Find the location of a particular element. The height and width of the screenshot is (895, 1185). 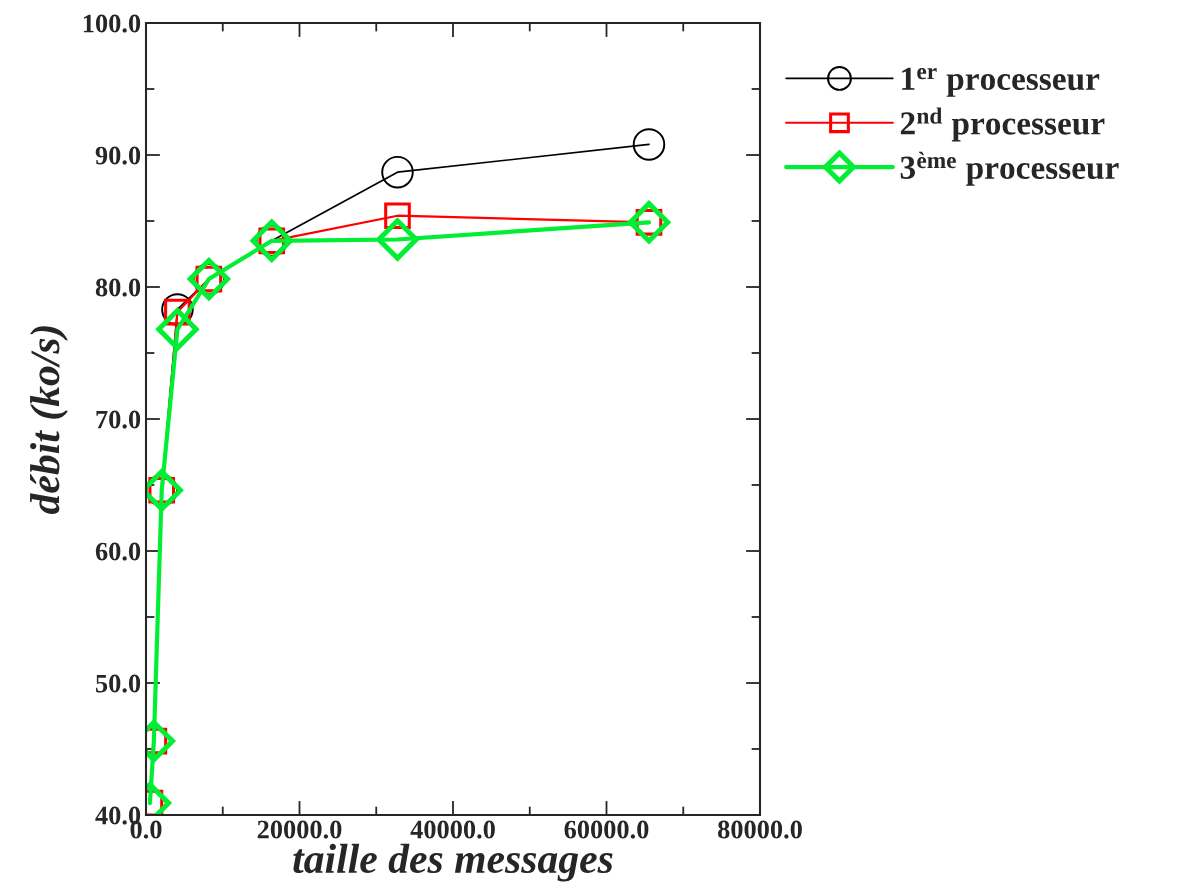

y-axis-title: débit (ko/s) is located at coordinates (49, 420).